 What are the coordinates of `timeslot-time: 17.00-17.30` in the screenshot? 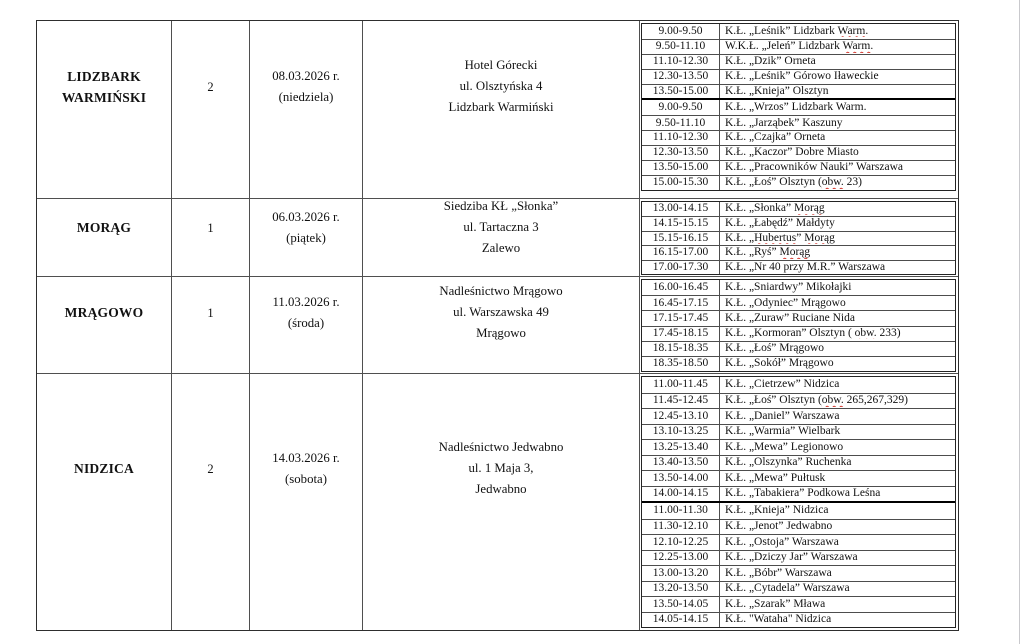 It's located at (681, 267).